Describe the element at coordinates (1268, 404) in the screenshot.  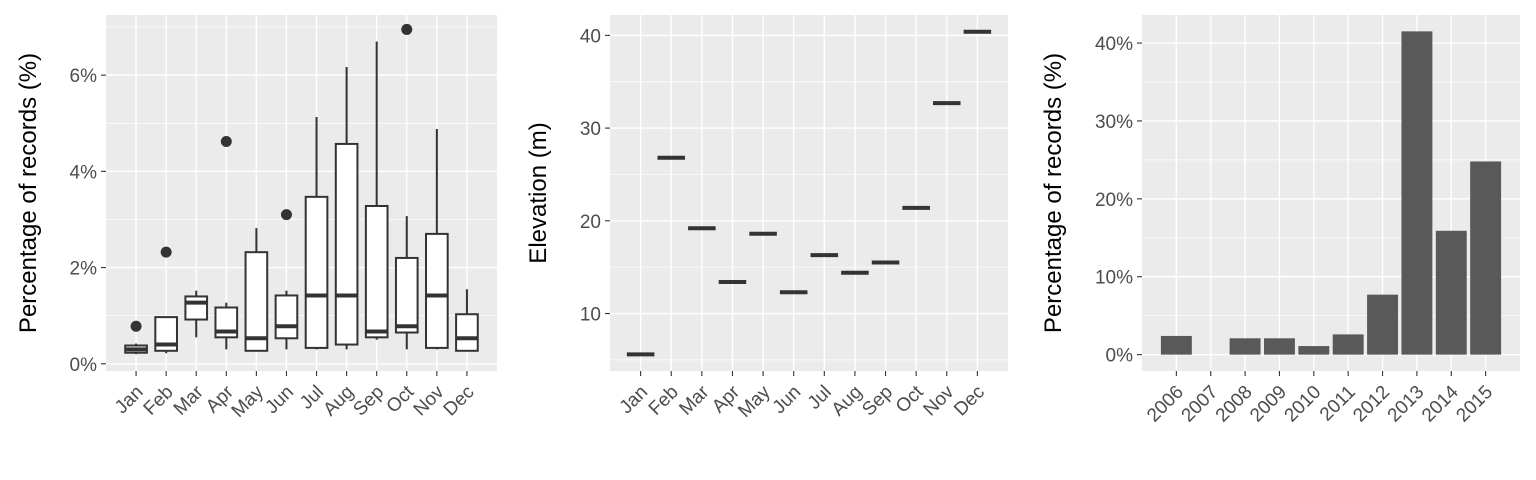
I see `x-tick-label: 2009` at that location.